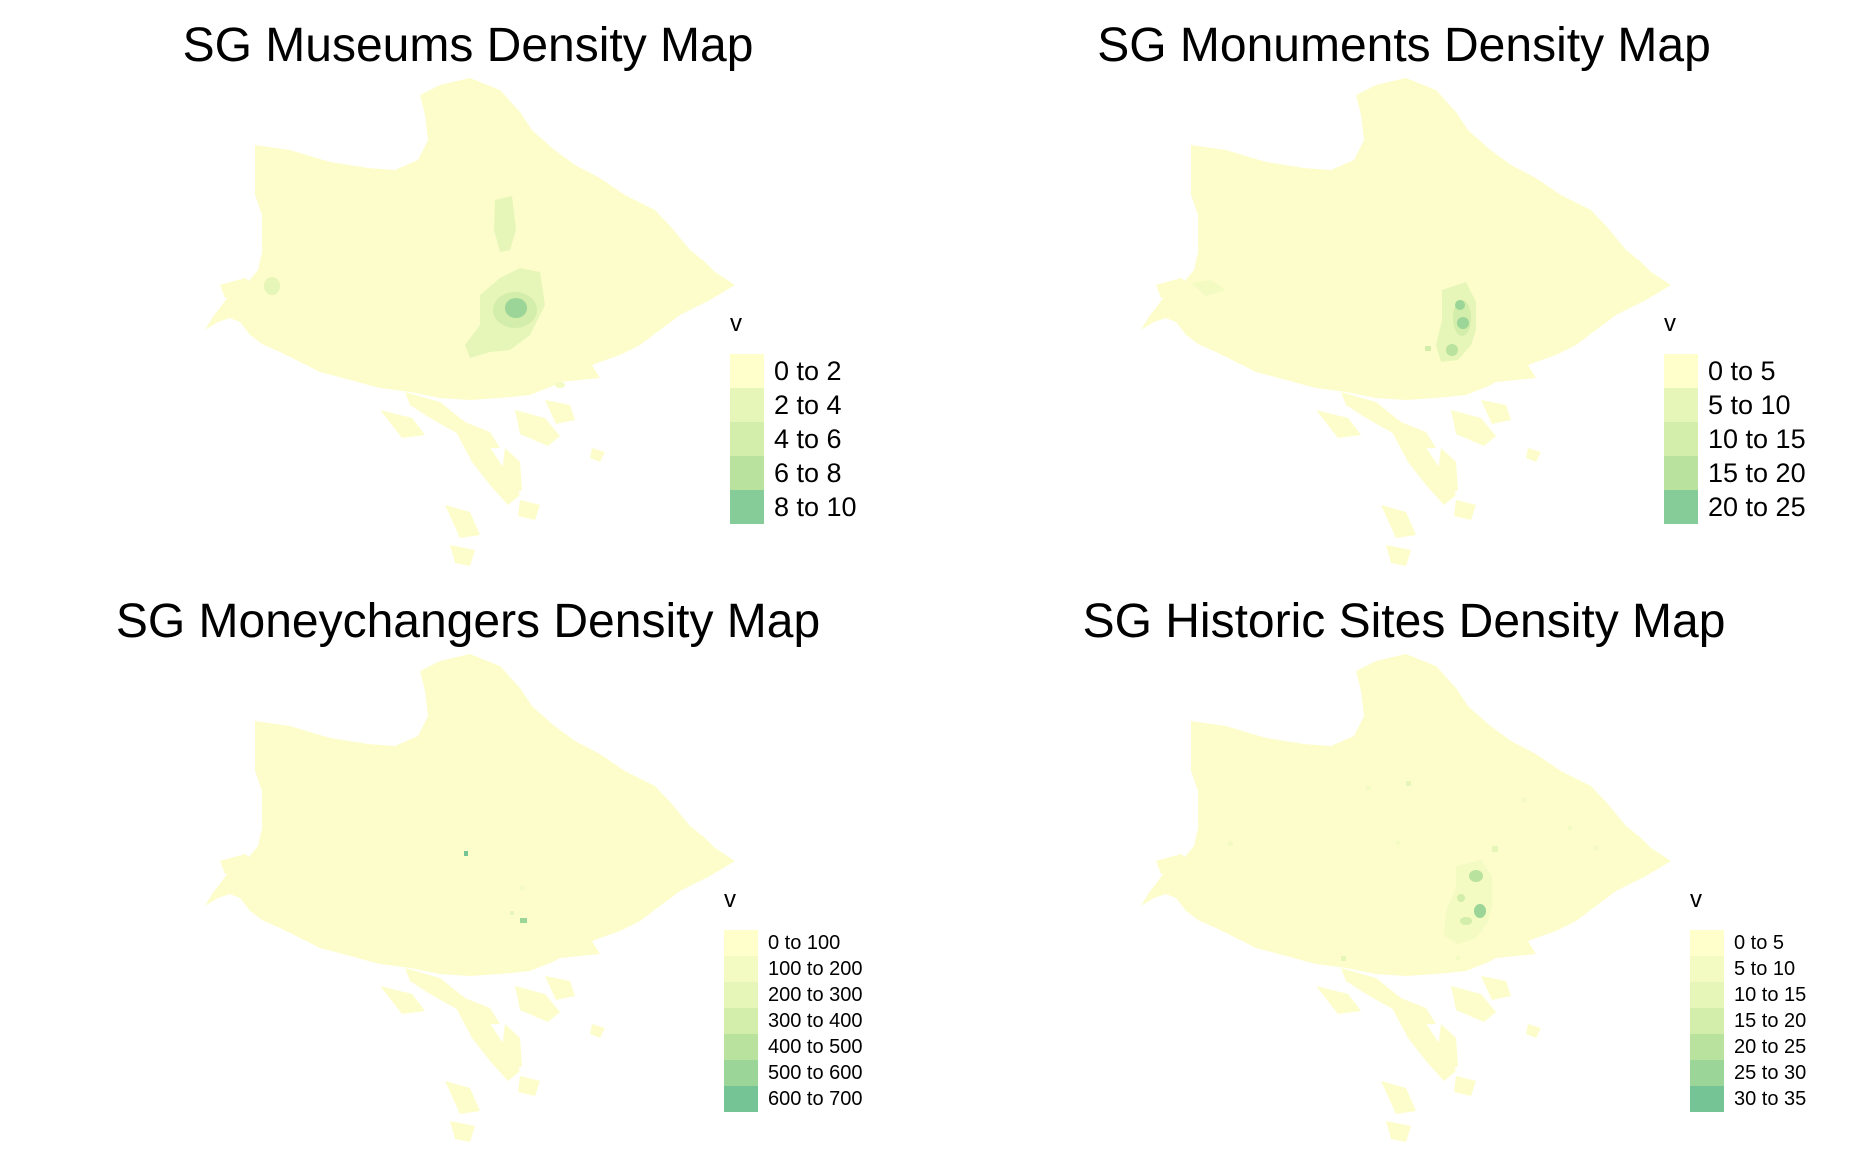  What do you see at coordinates (1770, 1046) in the screenshot?
I see `legend-label: 20 to 25` at bounding box center [1770, 1046].